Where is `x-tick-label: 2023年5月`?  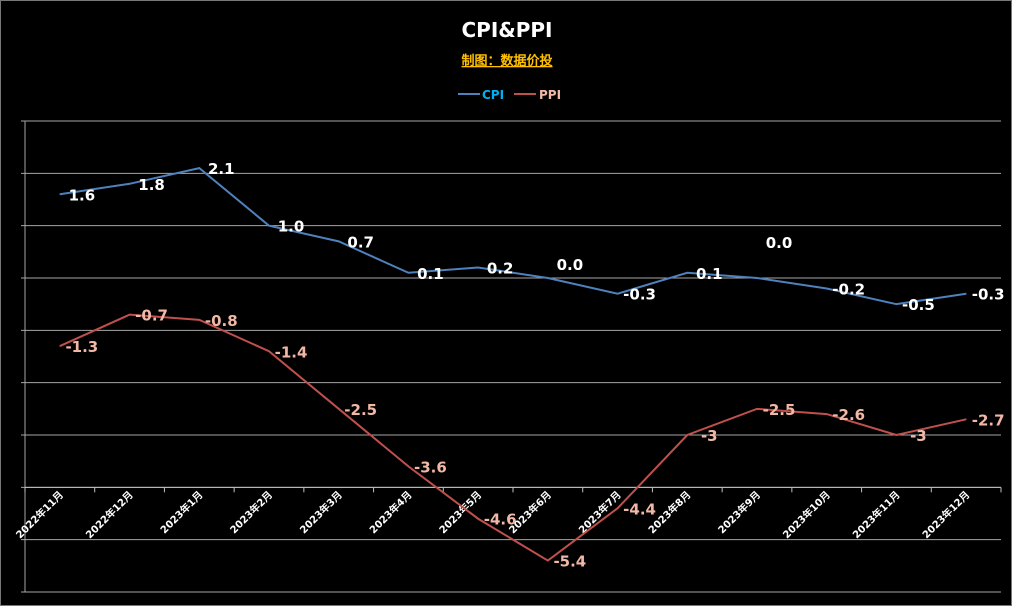 x-tick-label: 2023年5月 is located at coordinates (460, 512).